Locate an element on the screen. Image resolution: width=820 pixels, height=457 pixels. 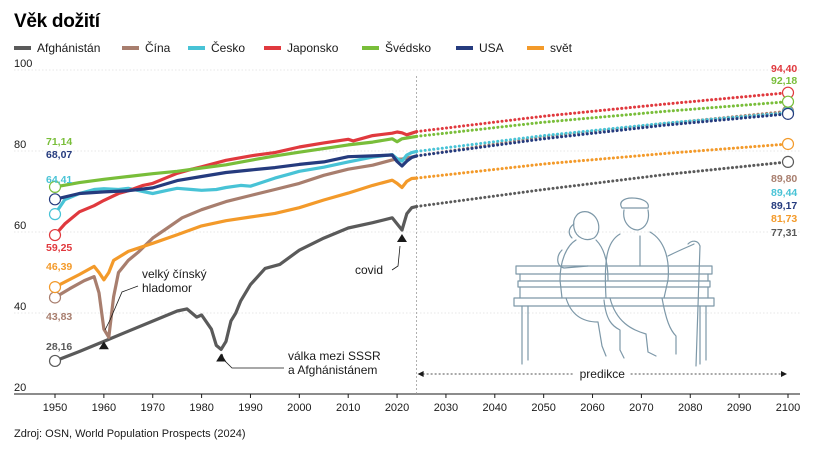
legend-label: USA is located at coordinates (491, 48).